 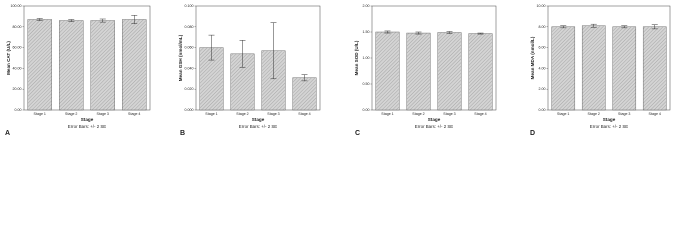 What do you see at coordinates (357, 133) in the screenshot?
I see `panel-letter: C` at bounding box center [357, 133].